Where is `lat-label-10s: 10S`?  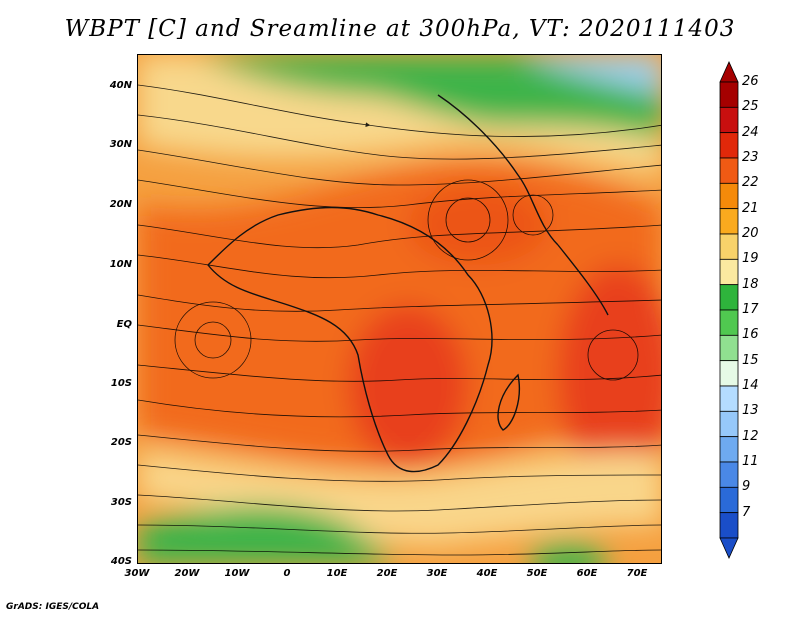 lat-label-10s: 10S is located at coordinates (121, 383).